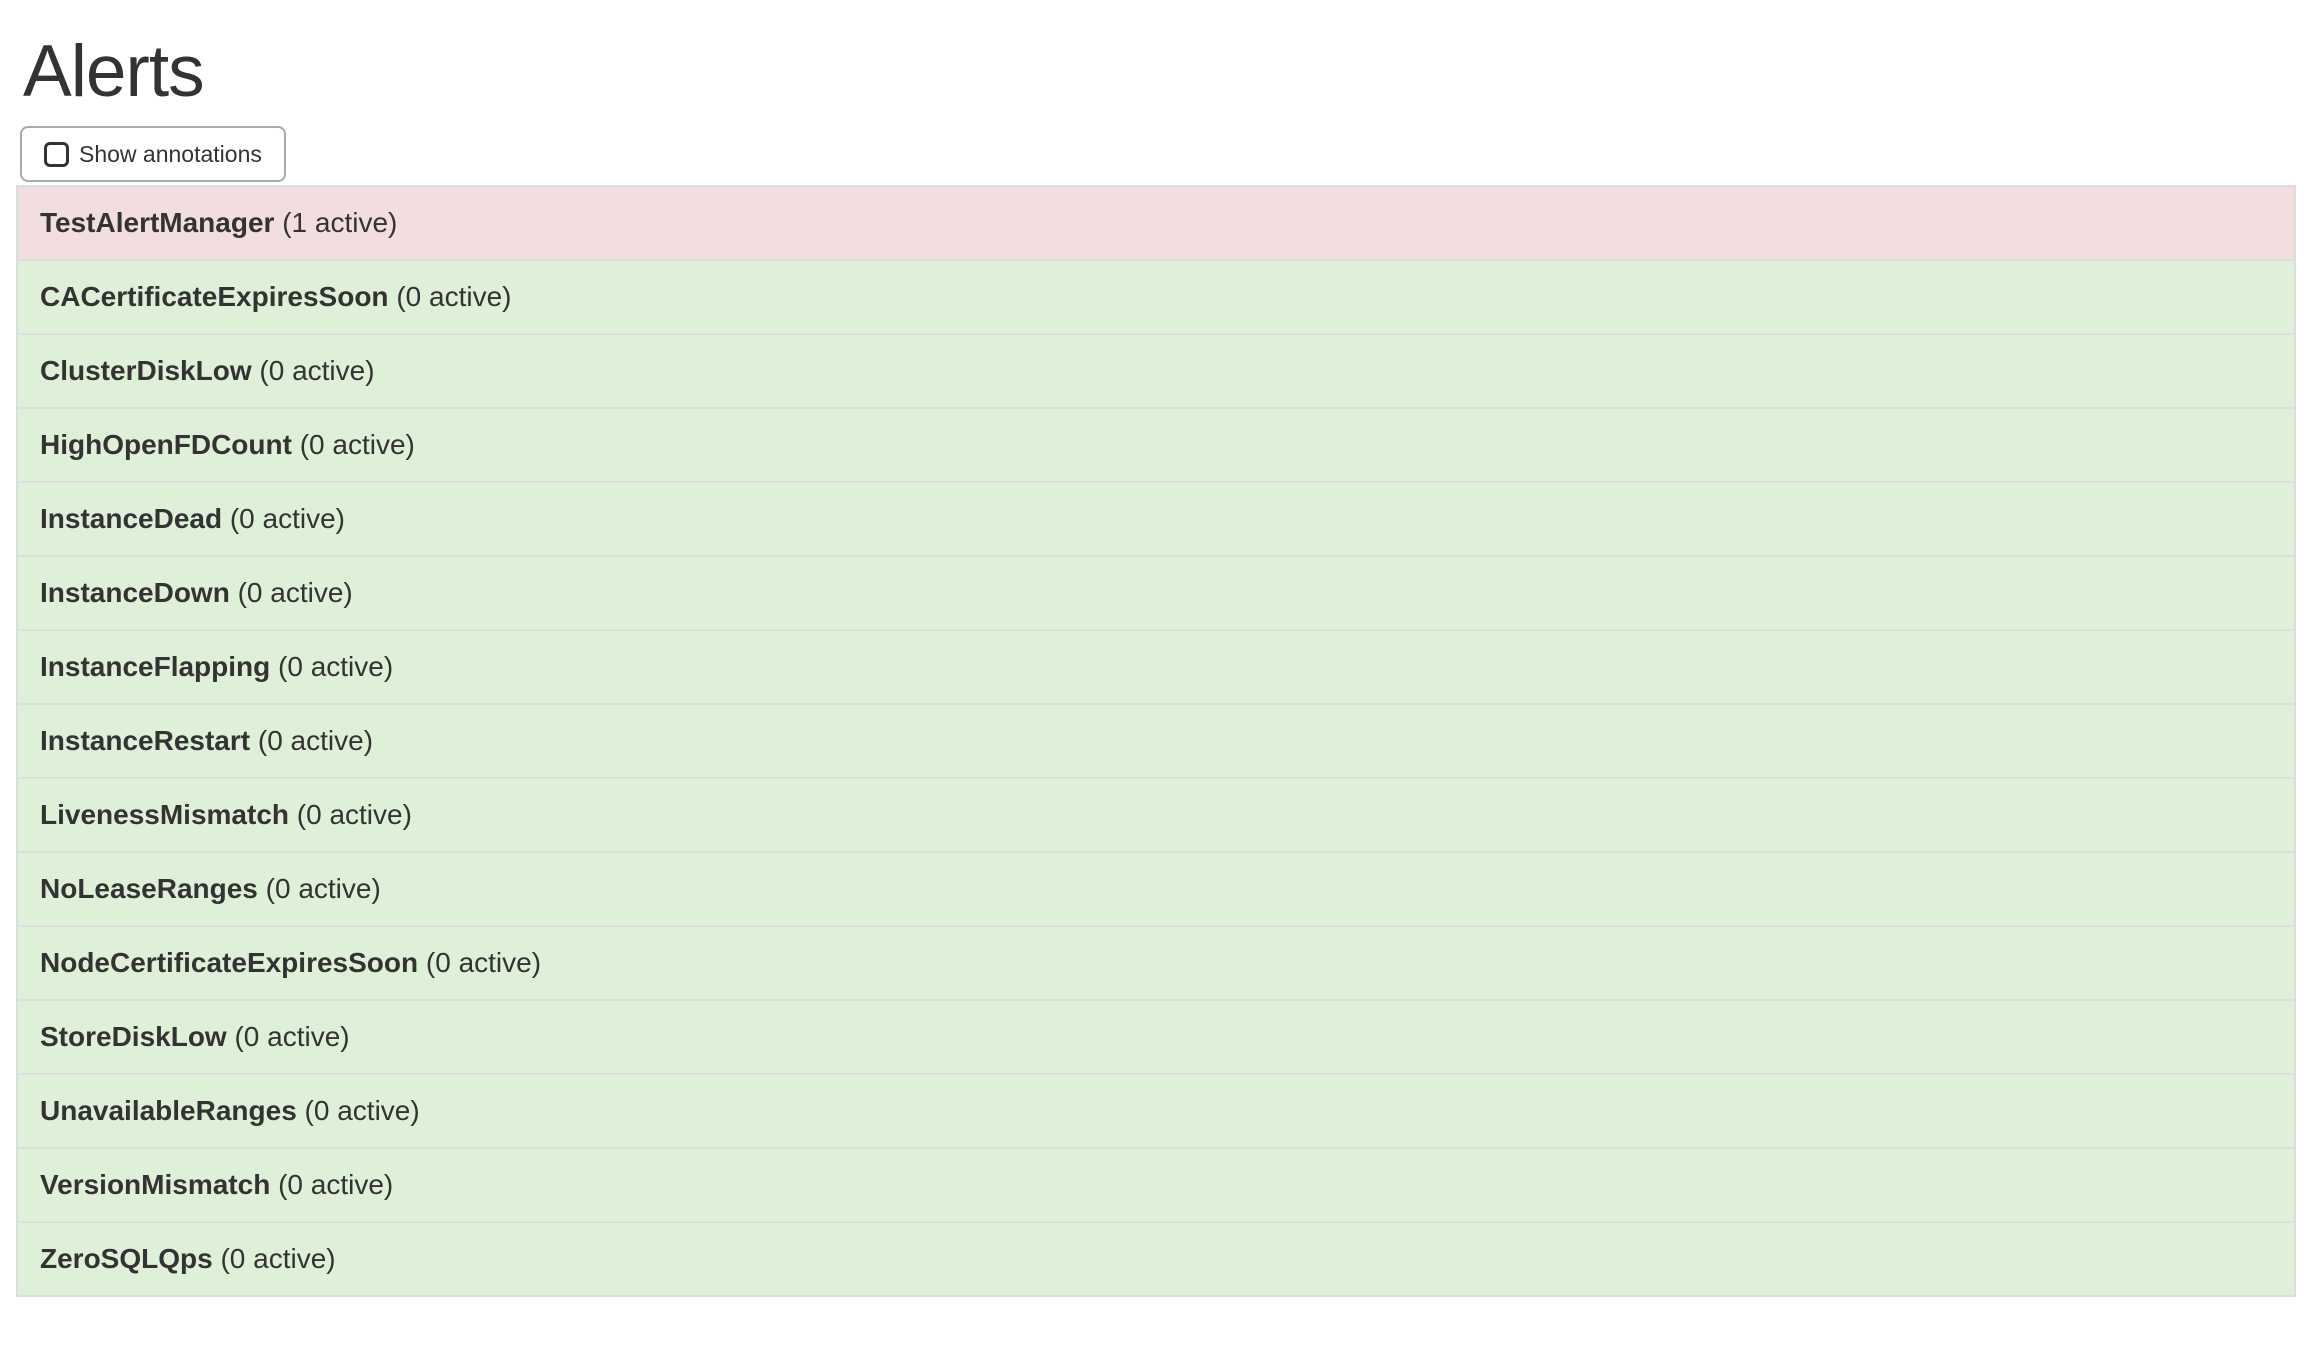 This screenshot has width=2312, height=1364. I want to click on show-annotations-checkbox-icon, so click(56, 154).